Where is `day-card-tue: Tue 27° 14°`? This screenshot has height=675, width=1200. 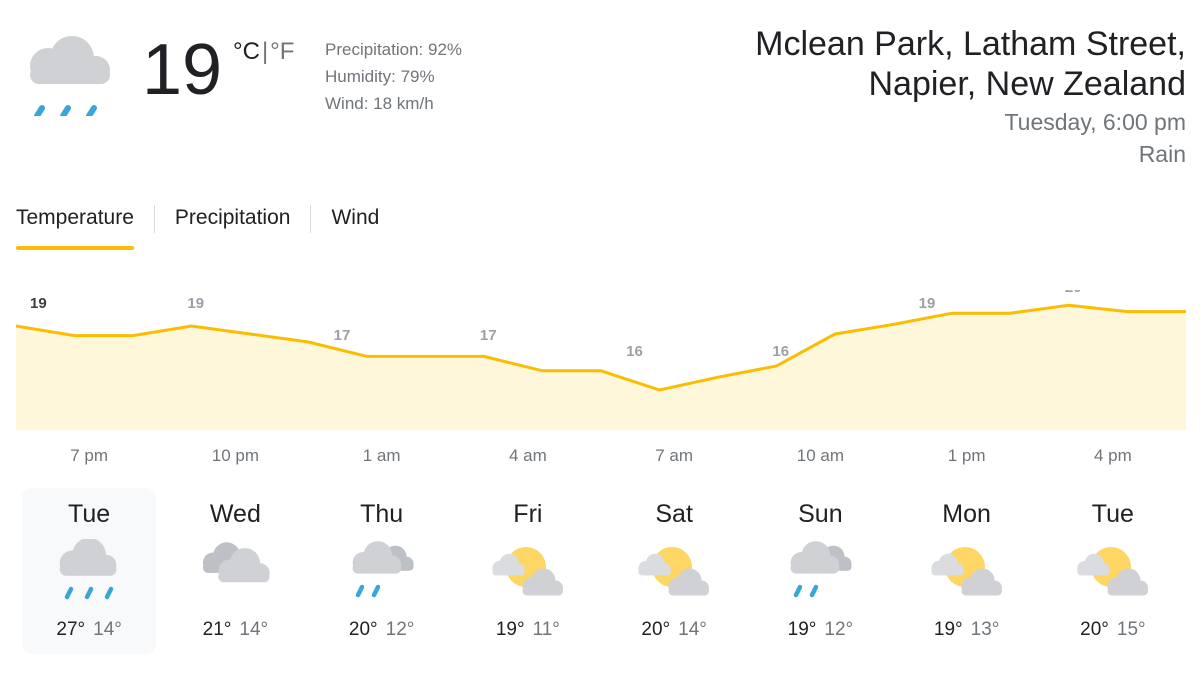 day-card-tue: Tue 27° 14° is located at coordinates (89, 571).